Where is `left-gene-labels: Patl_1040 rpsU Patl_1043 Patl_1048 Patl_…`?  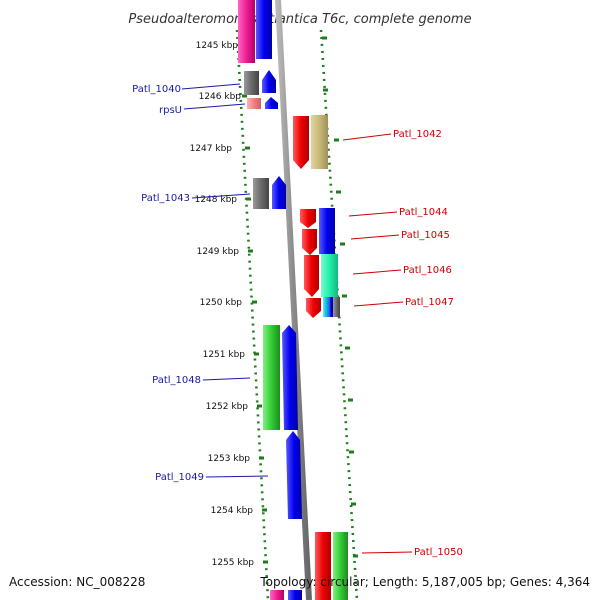 left-gene-labels: Patl_1040 rpsU Patl_1043 Patl_1048 Patl_… is located at coordinates (168, 283).